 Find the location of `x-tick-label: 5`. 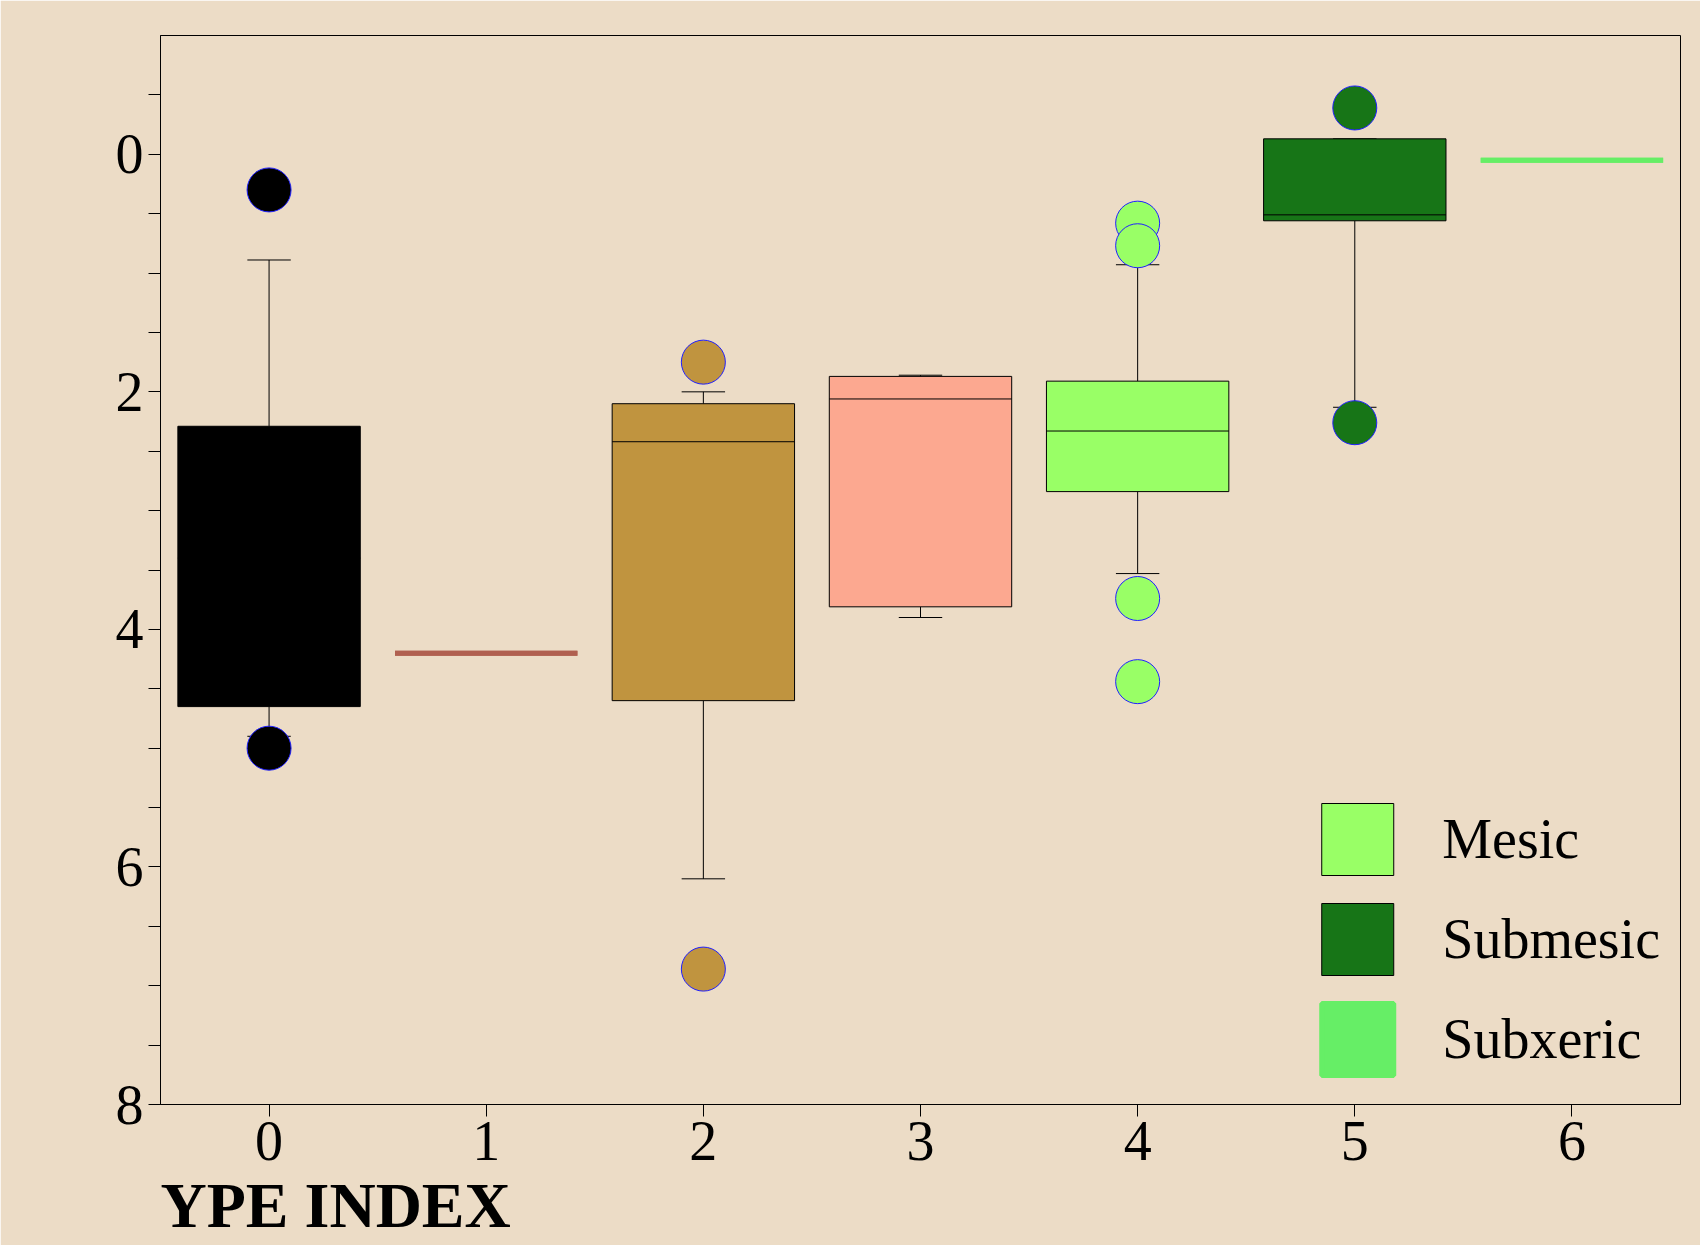

x-tick-label: 5 is located at coordinates (1354, 1140).